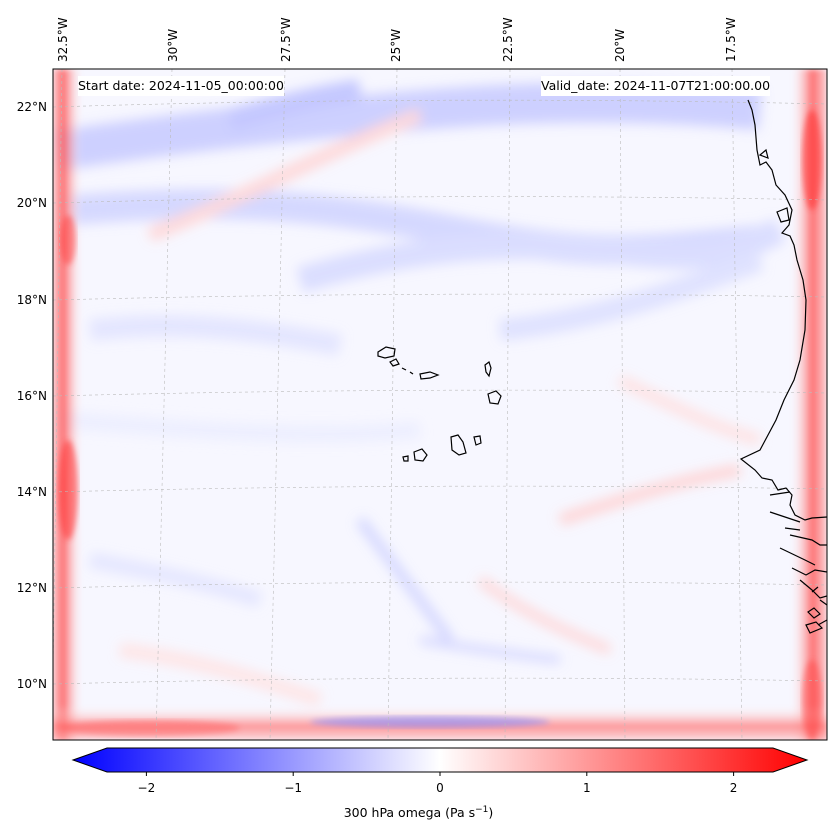  I want to click on colorbar-tick-label: −2, so click(147, 788).